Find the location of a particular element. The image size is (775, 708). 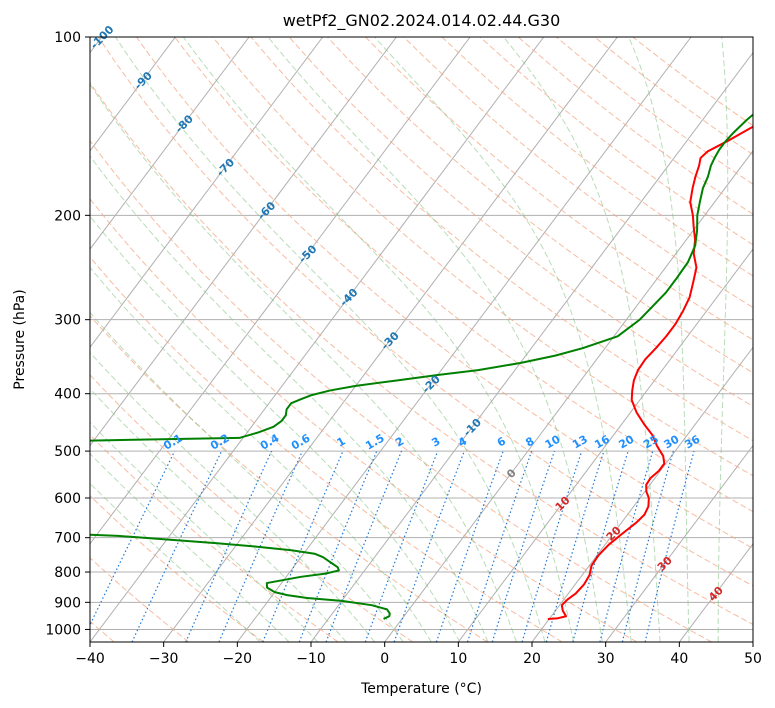

y-tick-label: 1000 is located at coordinates (63, 630).